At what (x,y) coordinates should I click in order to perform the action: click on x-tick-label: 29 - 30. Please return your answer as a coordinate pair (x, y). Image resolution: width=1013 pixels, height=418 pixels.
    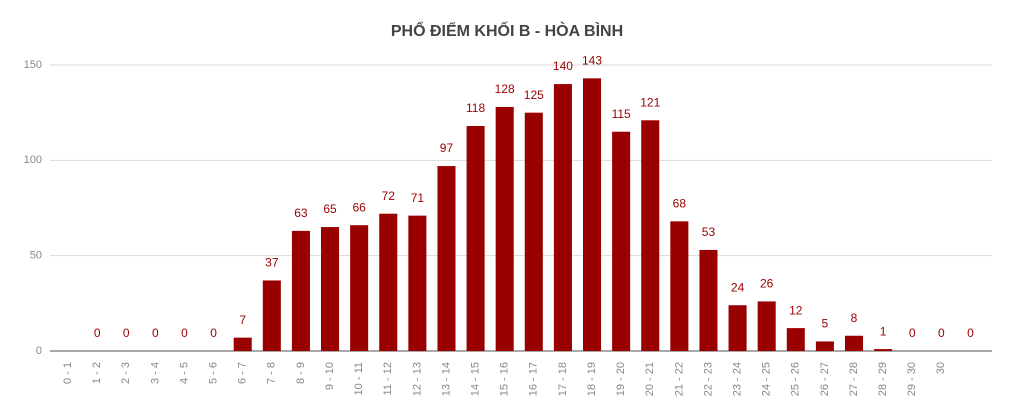
    Looking at the image, I should click on (912, 379).